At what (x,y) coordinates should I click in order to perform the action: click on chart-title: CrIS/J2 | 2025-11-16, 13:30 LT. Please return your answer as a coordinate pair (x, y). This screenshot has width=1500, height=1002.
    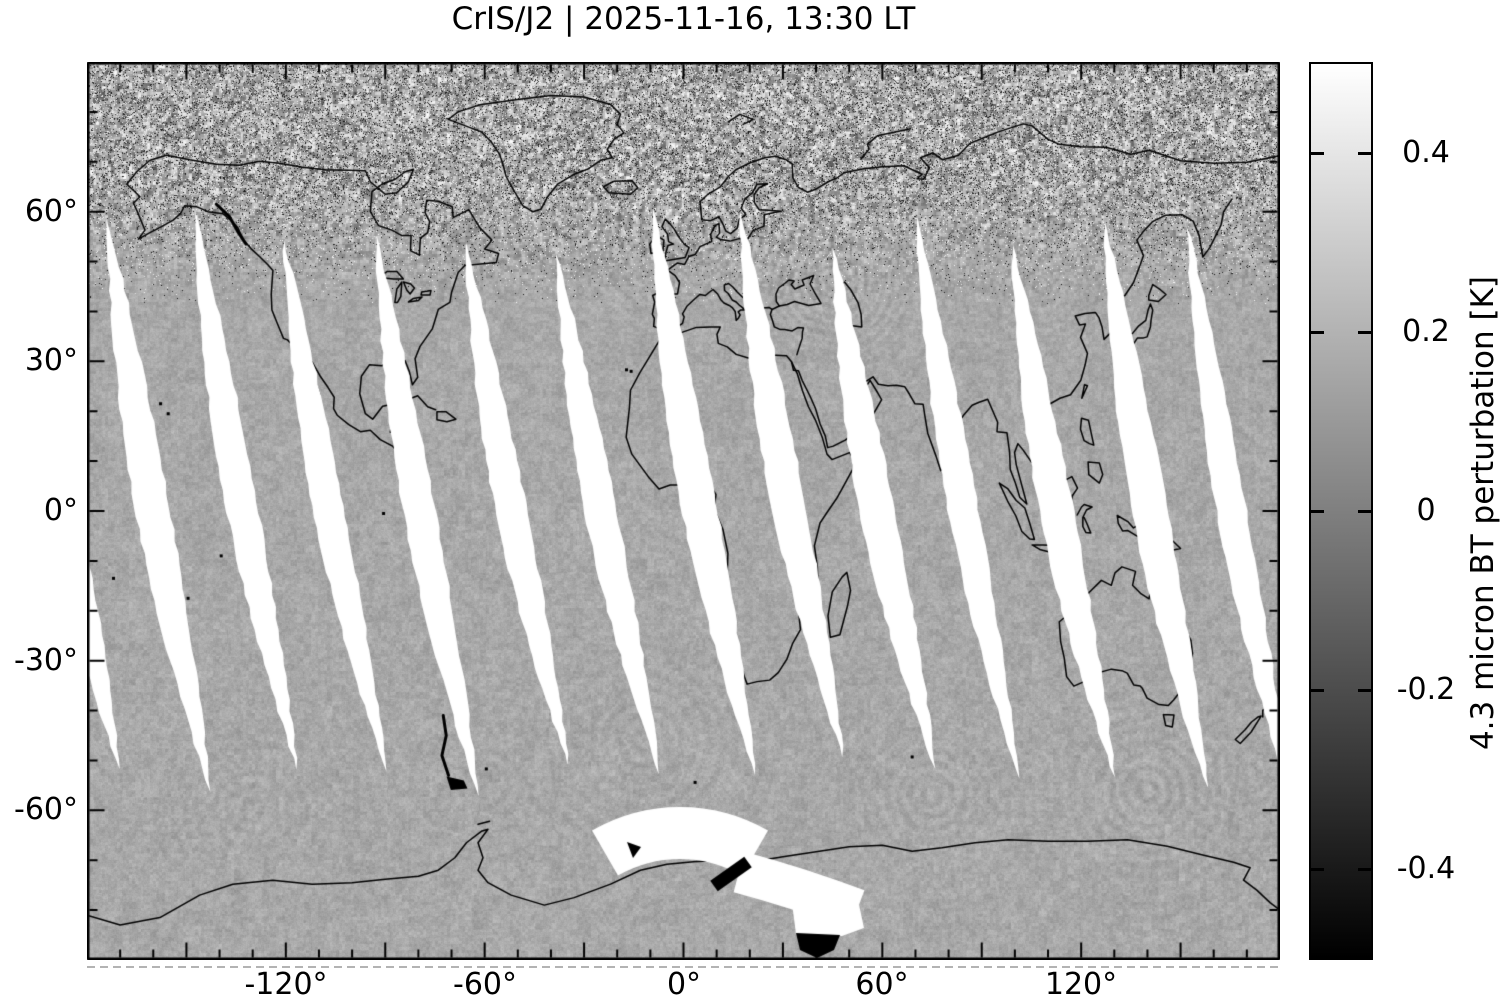
    Looking at the image, I should click on (683, 19).